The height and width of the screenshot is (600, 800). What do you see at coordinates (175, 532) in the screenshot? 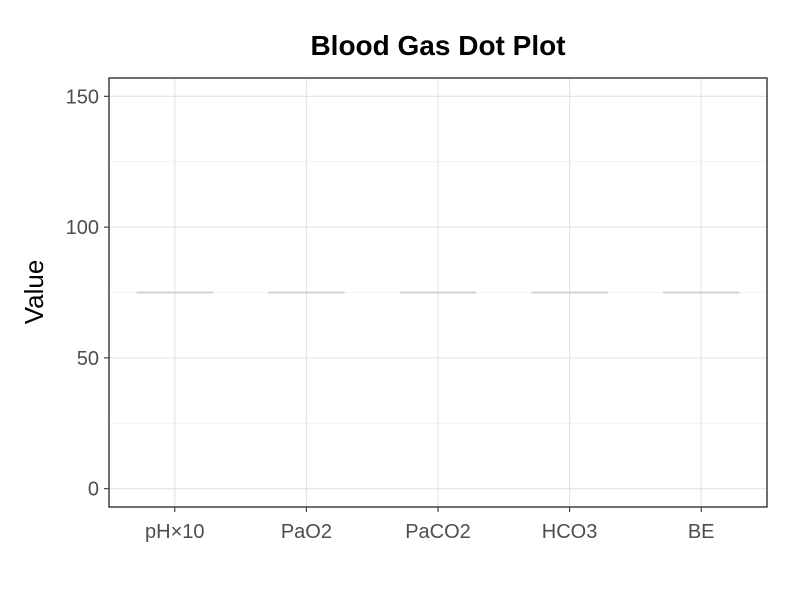
I see `x-tick-label: pH×10` at bounding box center [175, 532].